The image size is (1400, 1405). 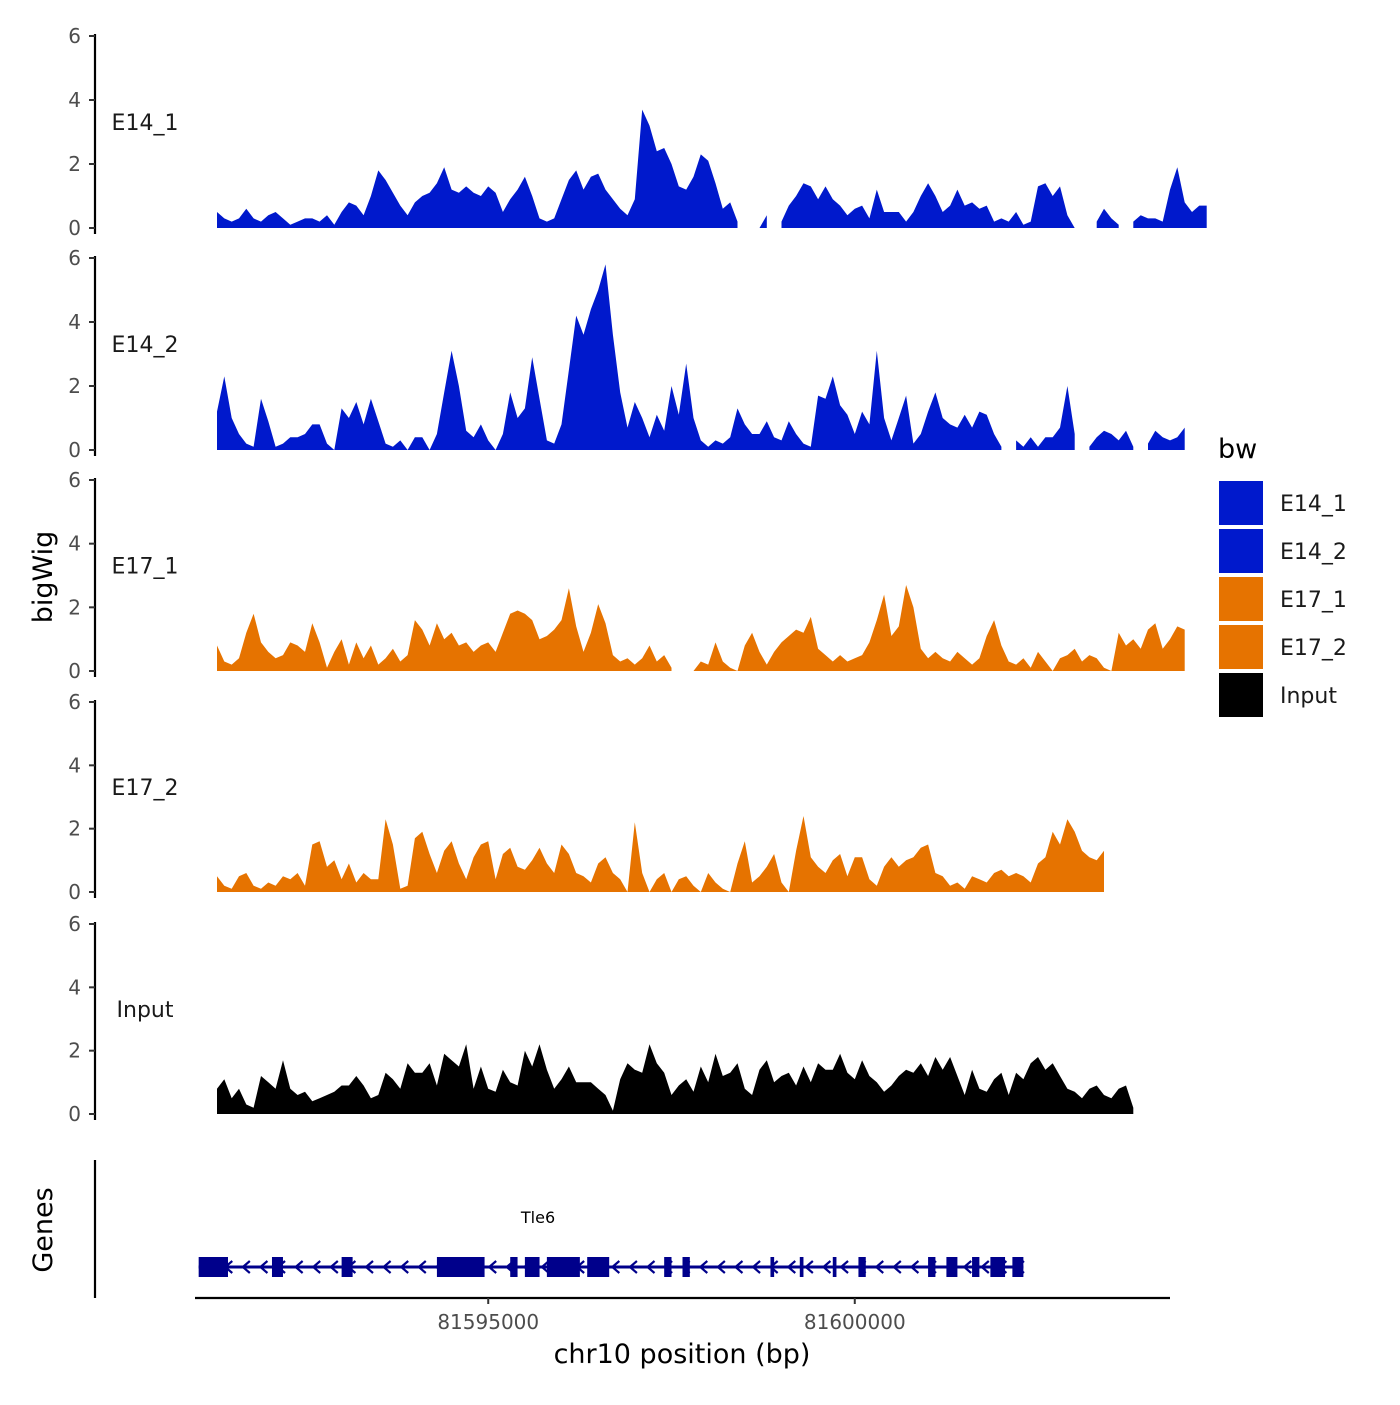 What do you see at coordinates (1237, 449) in the screenshot?
I see `legend-title: bw` at bounding box center [1237, 449].